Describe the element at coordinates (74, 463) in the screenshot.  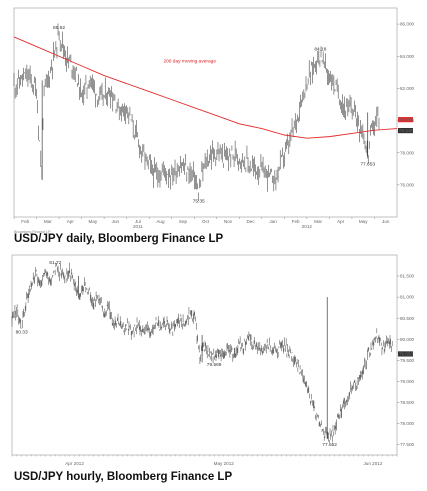
I see `hourly-month-label: Apr 2012` at that location.